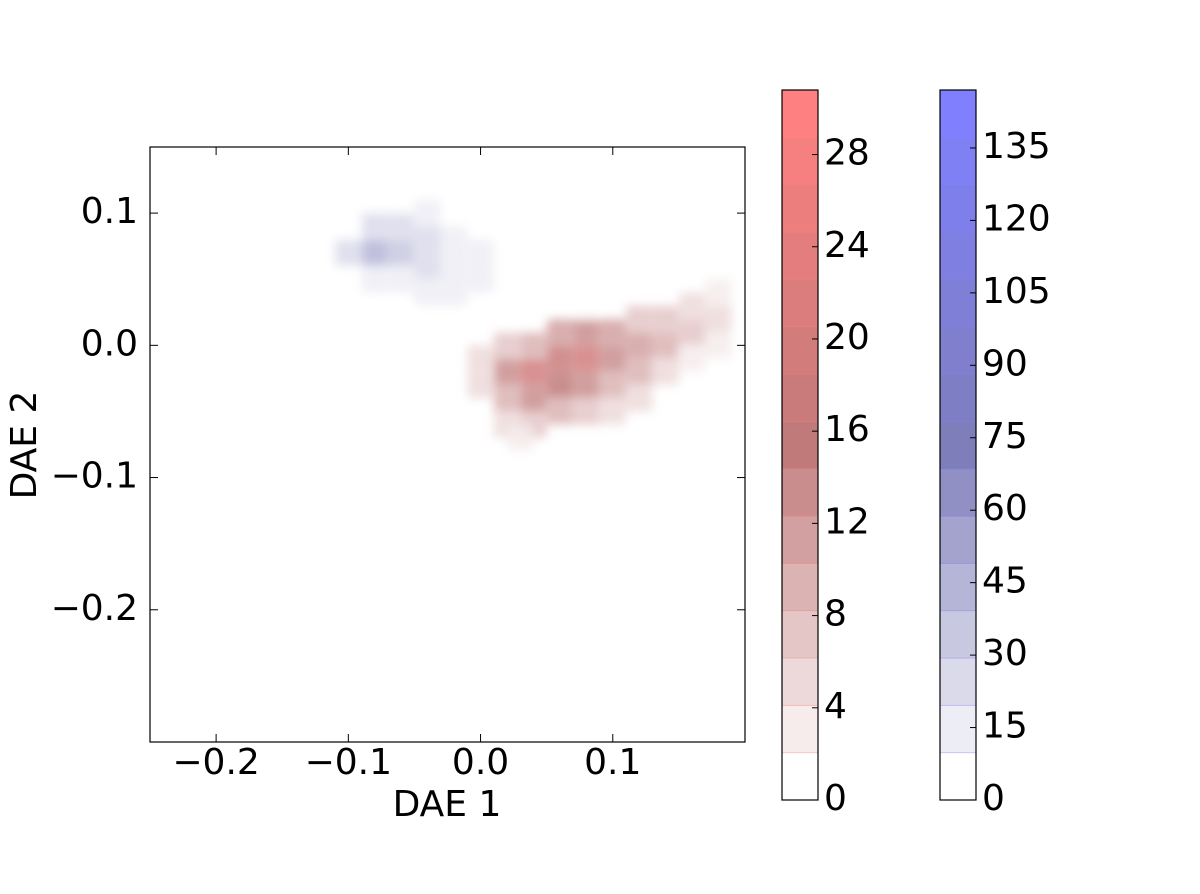 The image size is (1200, 894). What do you see at coordinates (1016, 291) in the screenshot?
I see `colorbar-tick-label: 105` at bounding box center [1016, 291].